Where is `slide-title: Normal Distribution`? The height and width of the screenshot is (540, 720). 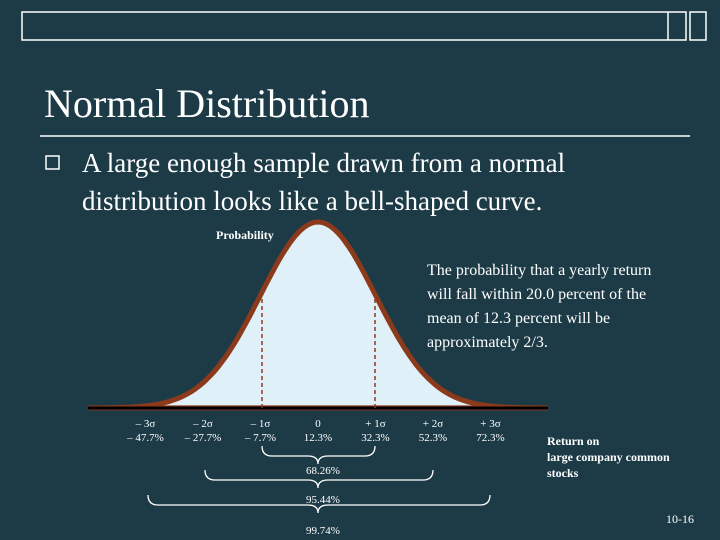 slide-title: Normal Distribution is located at coordinates (207, 103).